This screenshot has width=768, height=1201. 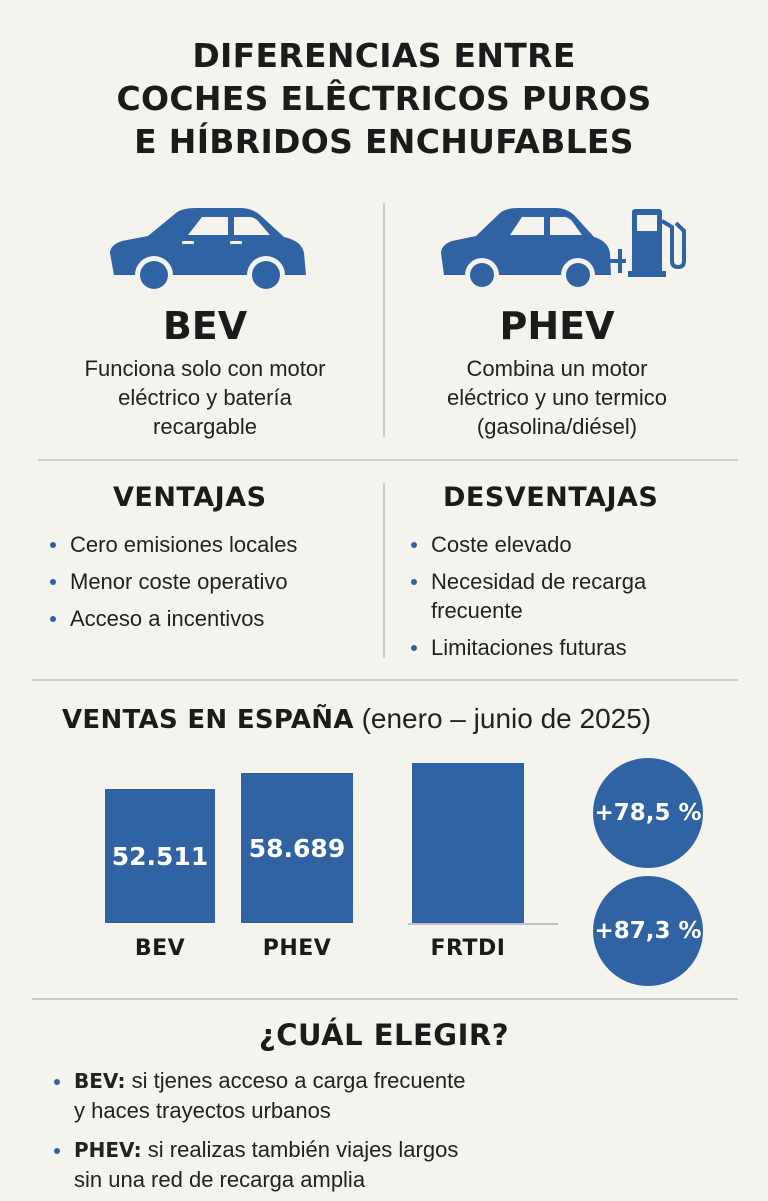 I want to click on bar-category-label: BEV, so click(x=160, y=948).